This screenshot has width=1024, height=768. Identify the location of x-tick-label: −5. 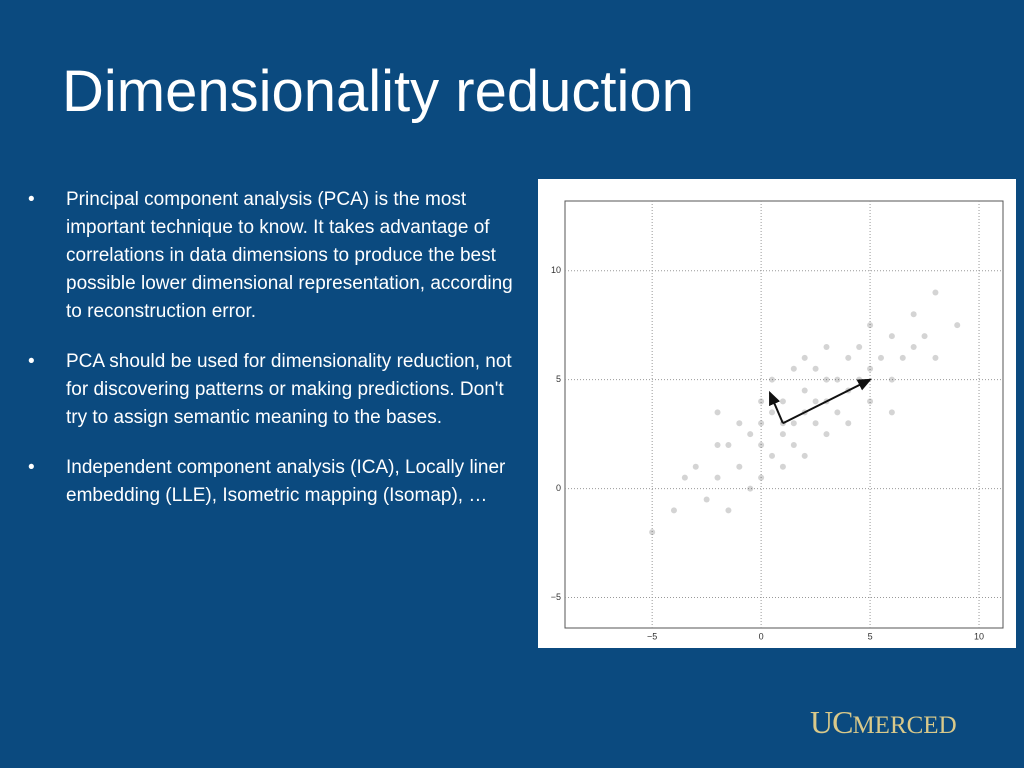
(652, 636).